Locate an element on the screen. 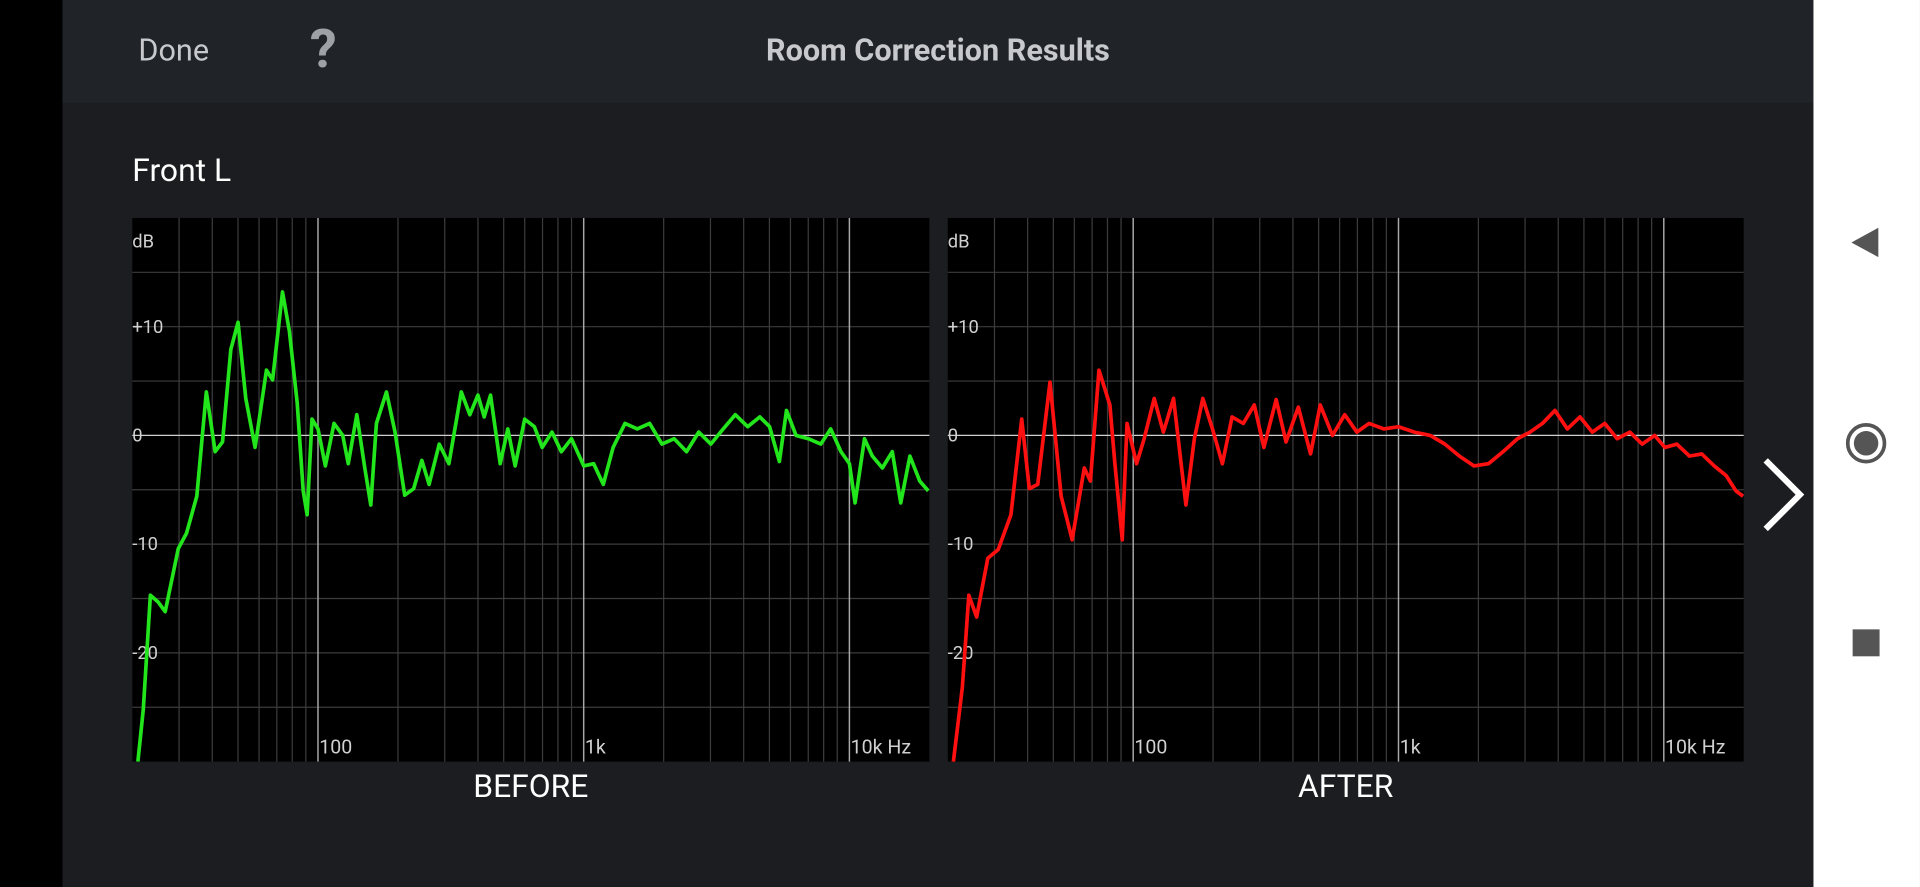  done-button: Done is located at coordinates (173, 51).